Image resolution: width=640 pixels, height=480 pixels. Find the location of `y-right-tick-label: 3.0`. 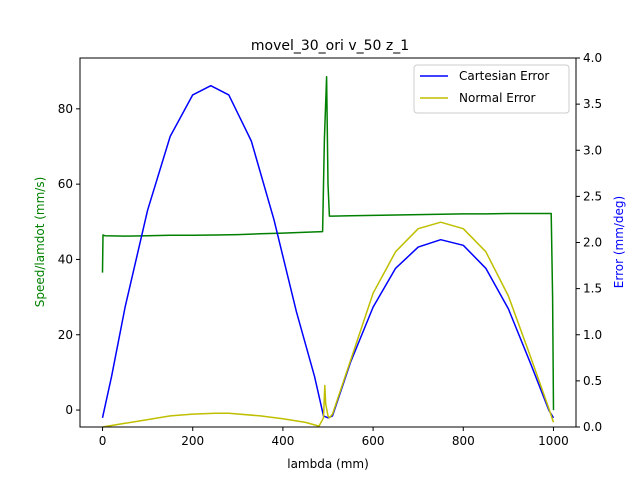

y-right-tick-label: 3.0 is located at coordinates (592, 150).